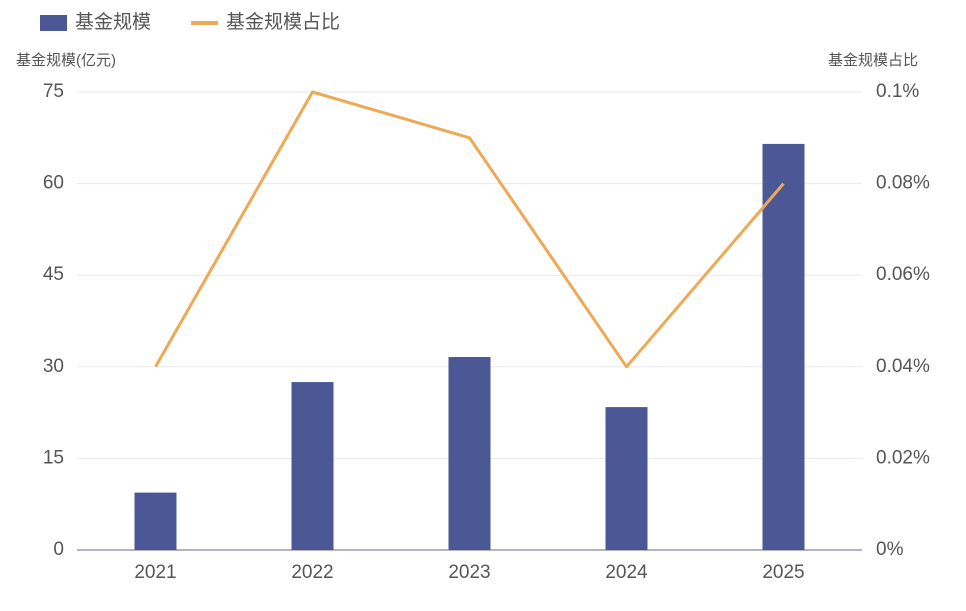 This screenshot has width=966, height=611. What do you see at coordinates (283, 22) in the screenshot?
I see `legend-label: 基金规模占比` at bounding box center [283, 22].